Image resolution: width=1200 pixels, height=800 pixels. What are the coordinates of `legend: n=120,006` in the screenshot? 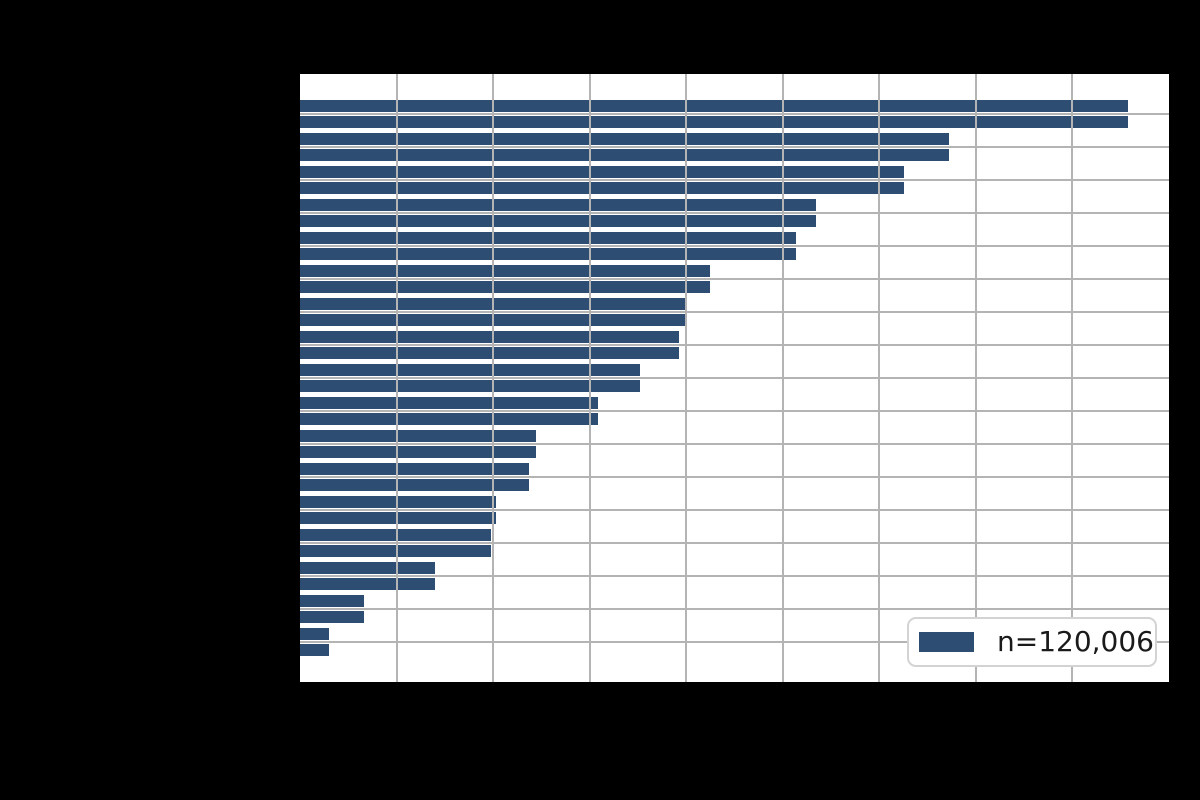 It's located at (1032, 642).